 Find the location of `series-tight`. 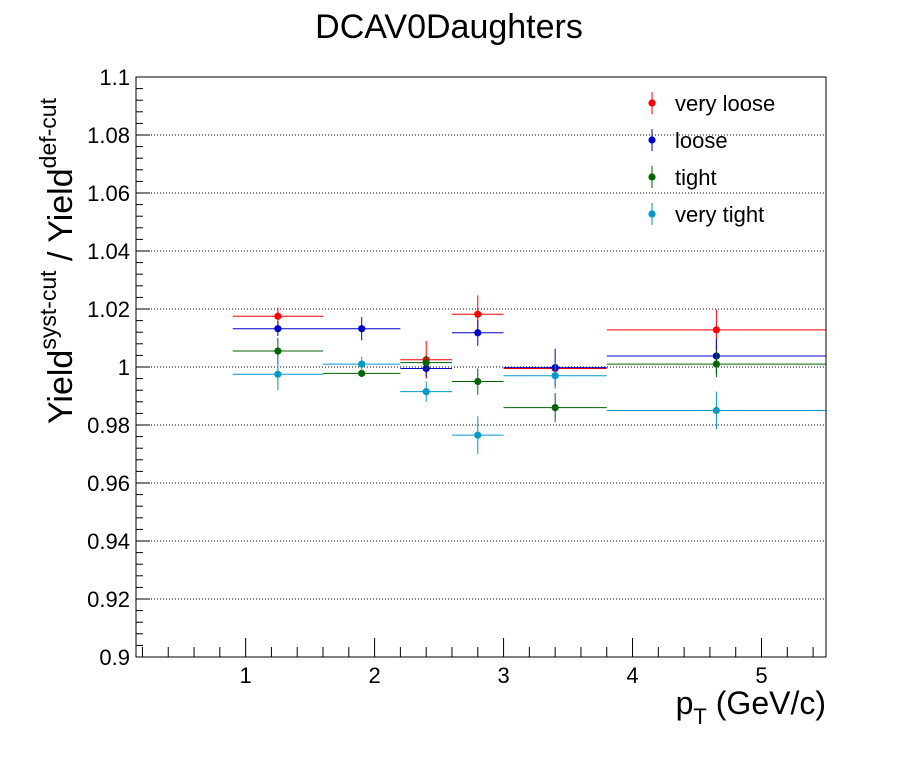

series-tight is located at coordinates (529, 380).